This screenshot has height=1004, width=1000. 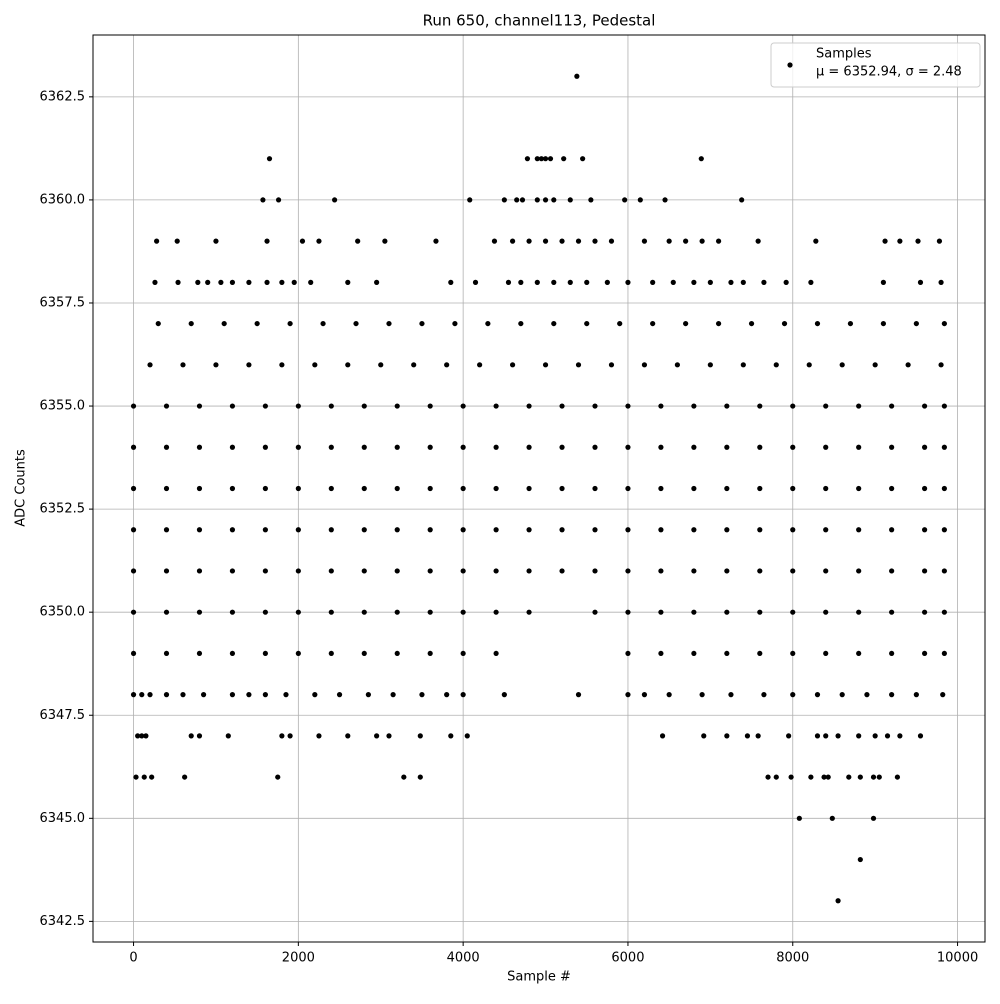 What do you see at coordinates (539, 977) in the screenshot?
I see `x-axis-label: Sample #` at bounding box center [539, 977].